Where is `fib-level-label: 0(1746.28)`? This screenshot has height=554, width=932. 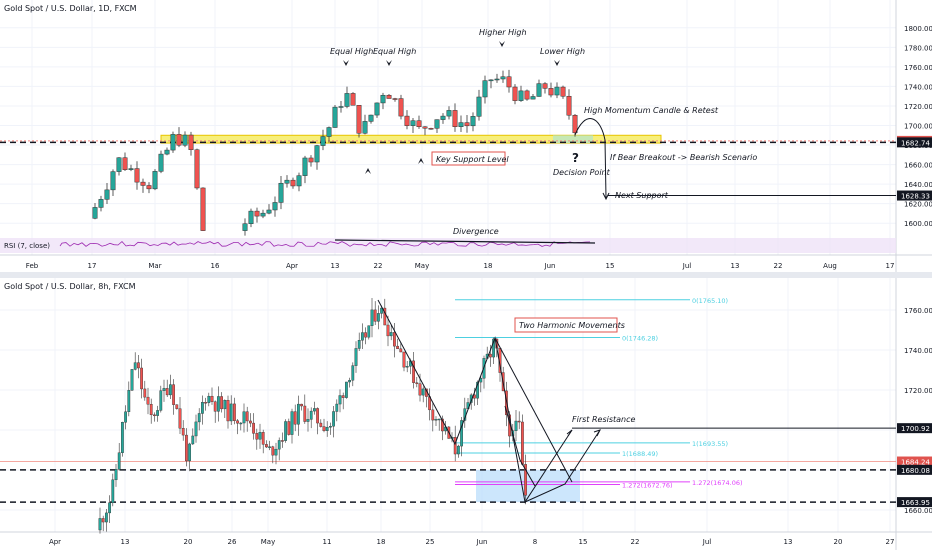 fib-level-label: 0(1746.28) is located at coordinates (640, 338).